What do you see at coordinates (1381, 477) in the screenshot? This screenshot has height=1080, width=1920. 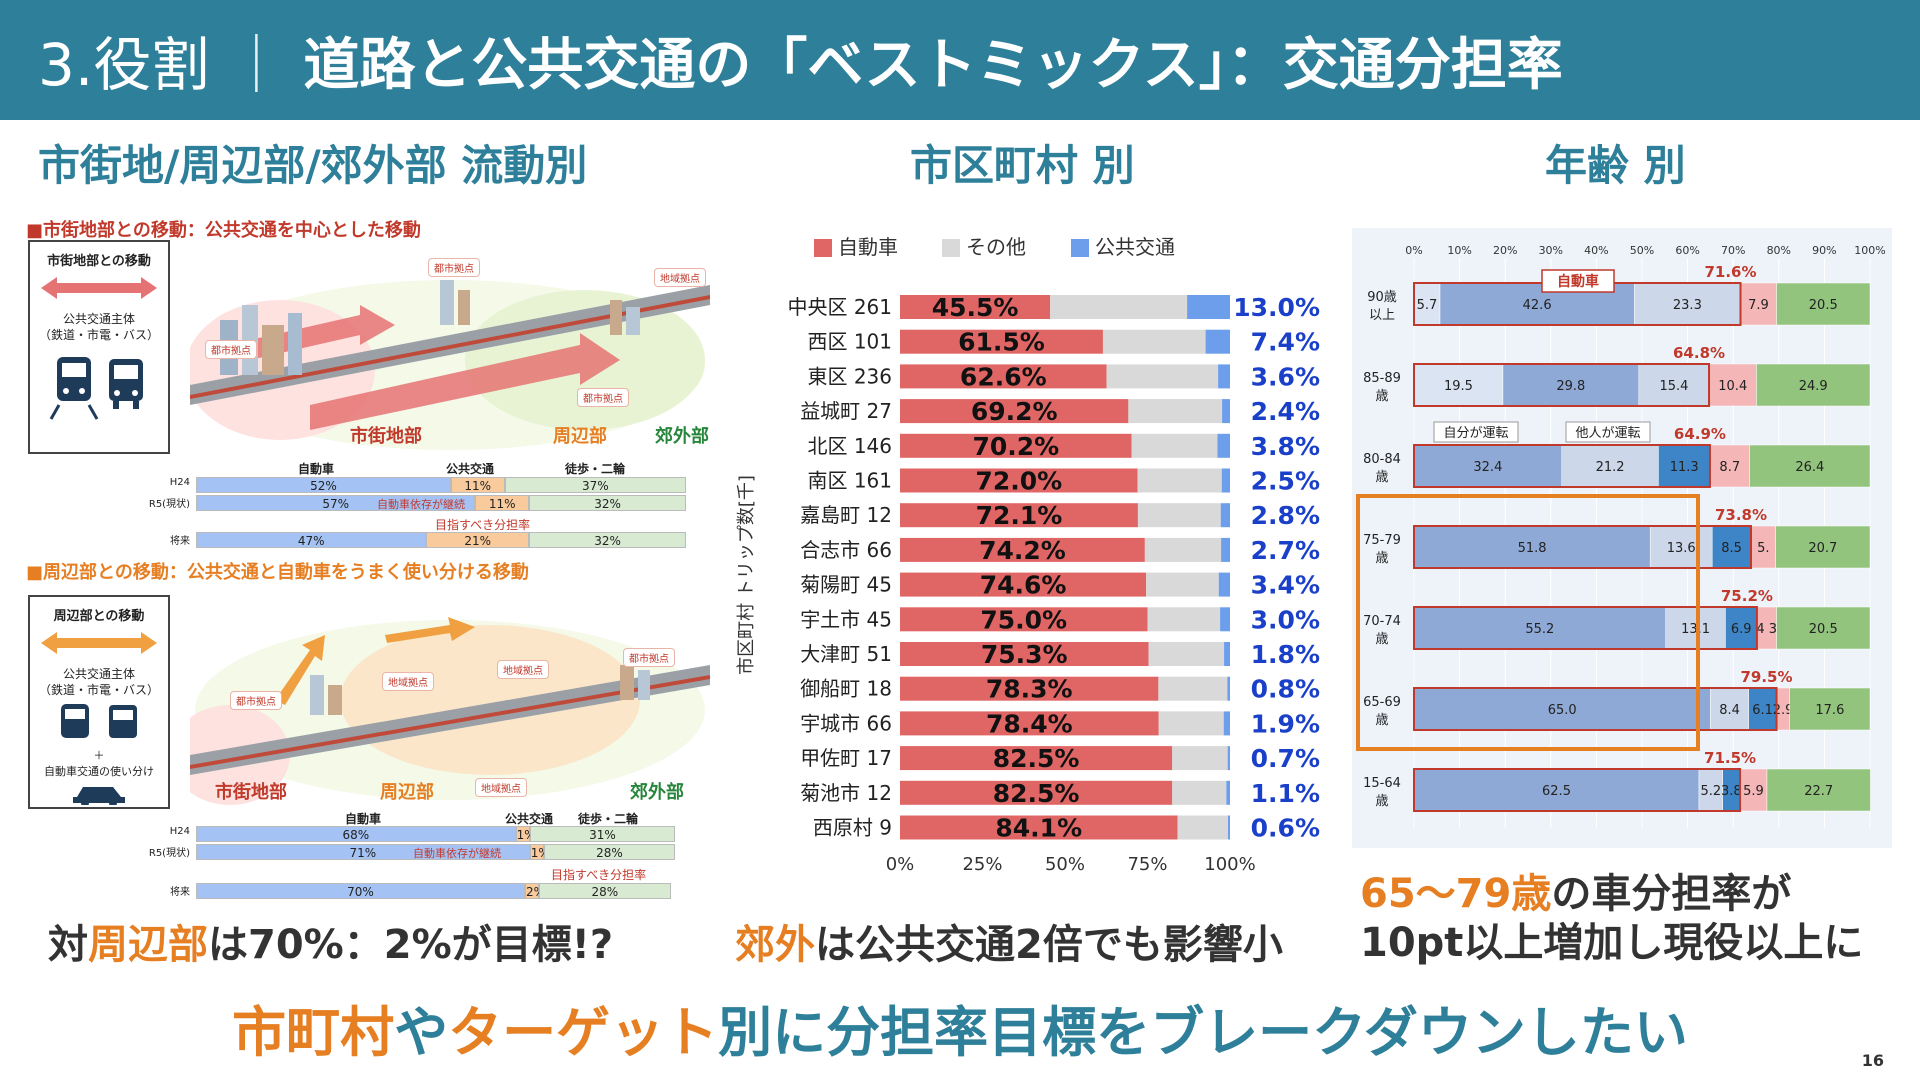 I see `age-category-label: 歳` at bounding box center [1381, 477].